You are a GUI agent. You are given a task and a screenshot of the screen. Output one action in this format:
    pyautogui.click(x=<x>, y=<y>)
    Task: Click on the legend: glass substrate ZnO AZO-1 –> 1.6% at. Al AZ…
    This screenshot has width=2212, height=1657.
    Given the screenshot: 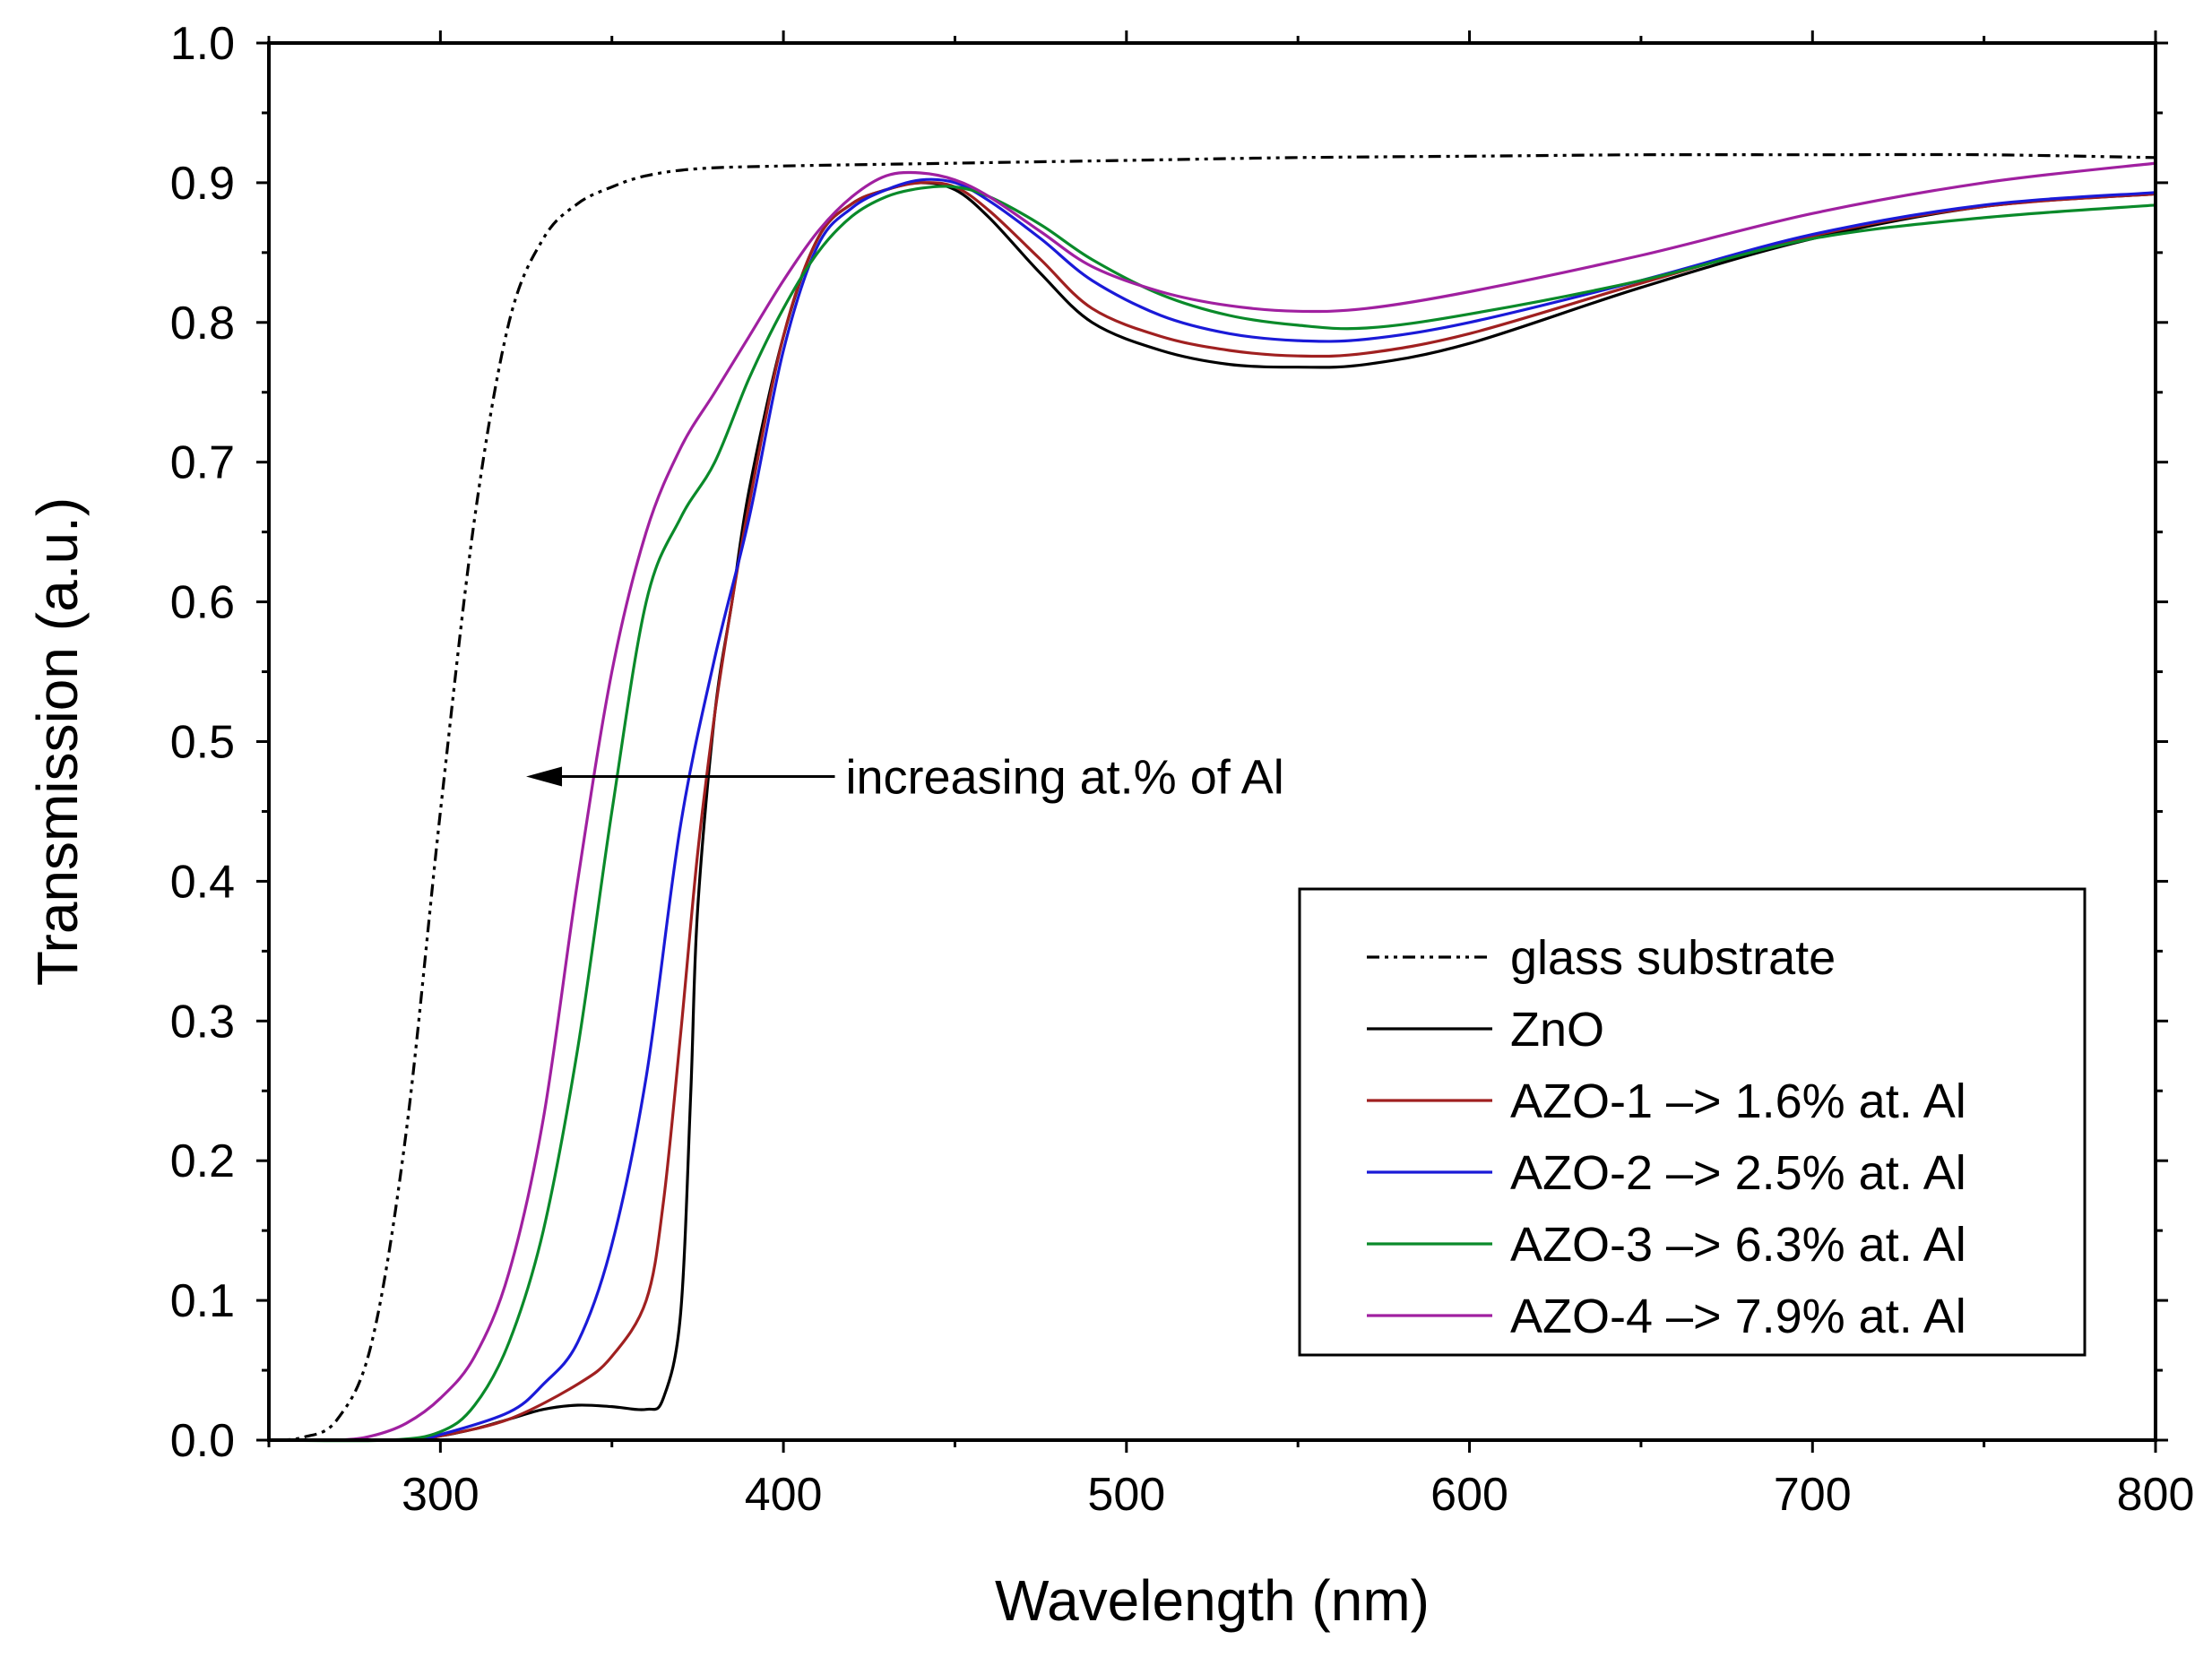 What is the action you would take?
    pyautogui.click(x=1692, y=1122)
    